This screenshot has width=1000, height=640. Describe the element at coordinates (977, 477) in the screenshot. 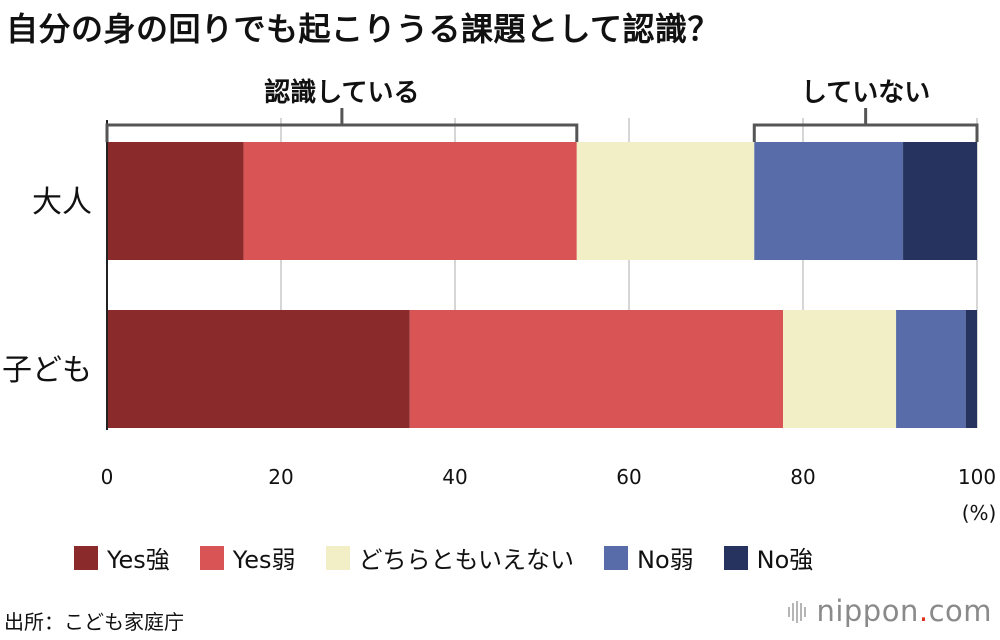

I see `x-tick-label-100: 100` at that location.